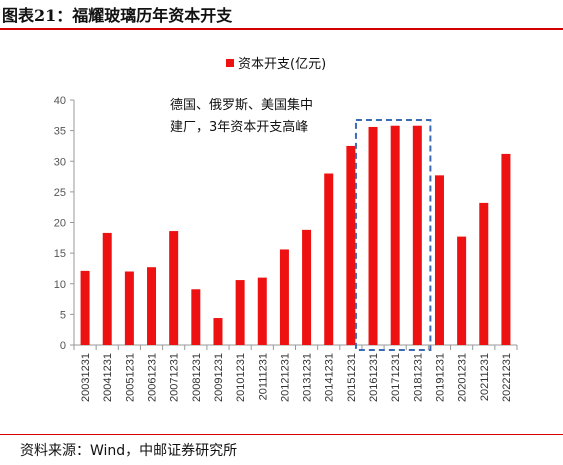 The height and width of the screenshot is (465, 563). Describe the element at coordinates (507, 377) in the screenshot. I see `x-tick-label: 20221231` at that location.